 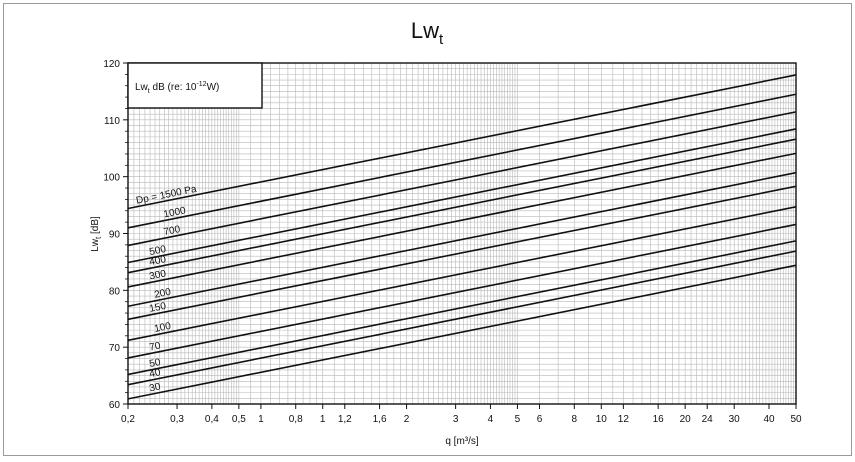 What do you see at coordinates (491, 419) in the screenshot?
I see `x-tick-label: 4` at bounding box center [491, 419].